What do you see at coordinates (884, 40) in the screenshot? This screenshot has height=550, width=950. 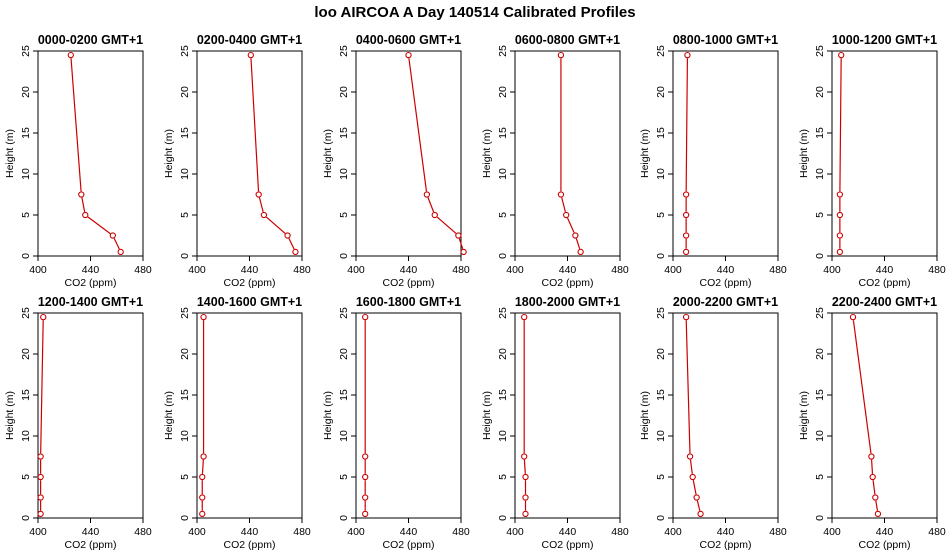 I see `panel-title: 1000-1200 GMT+1` at bounding box center [884, 40].